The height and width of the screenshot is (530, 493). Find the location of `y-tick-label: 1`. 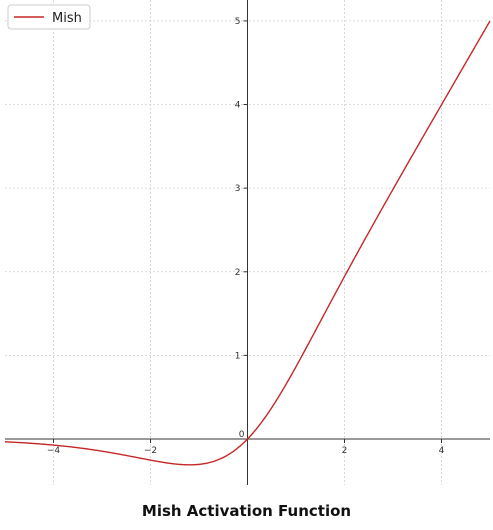

y-tick-label: 1 is located at coordinates (238, 356).